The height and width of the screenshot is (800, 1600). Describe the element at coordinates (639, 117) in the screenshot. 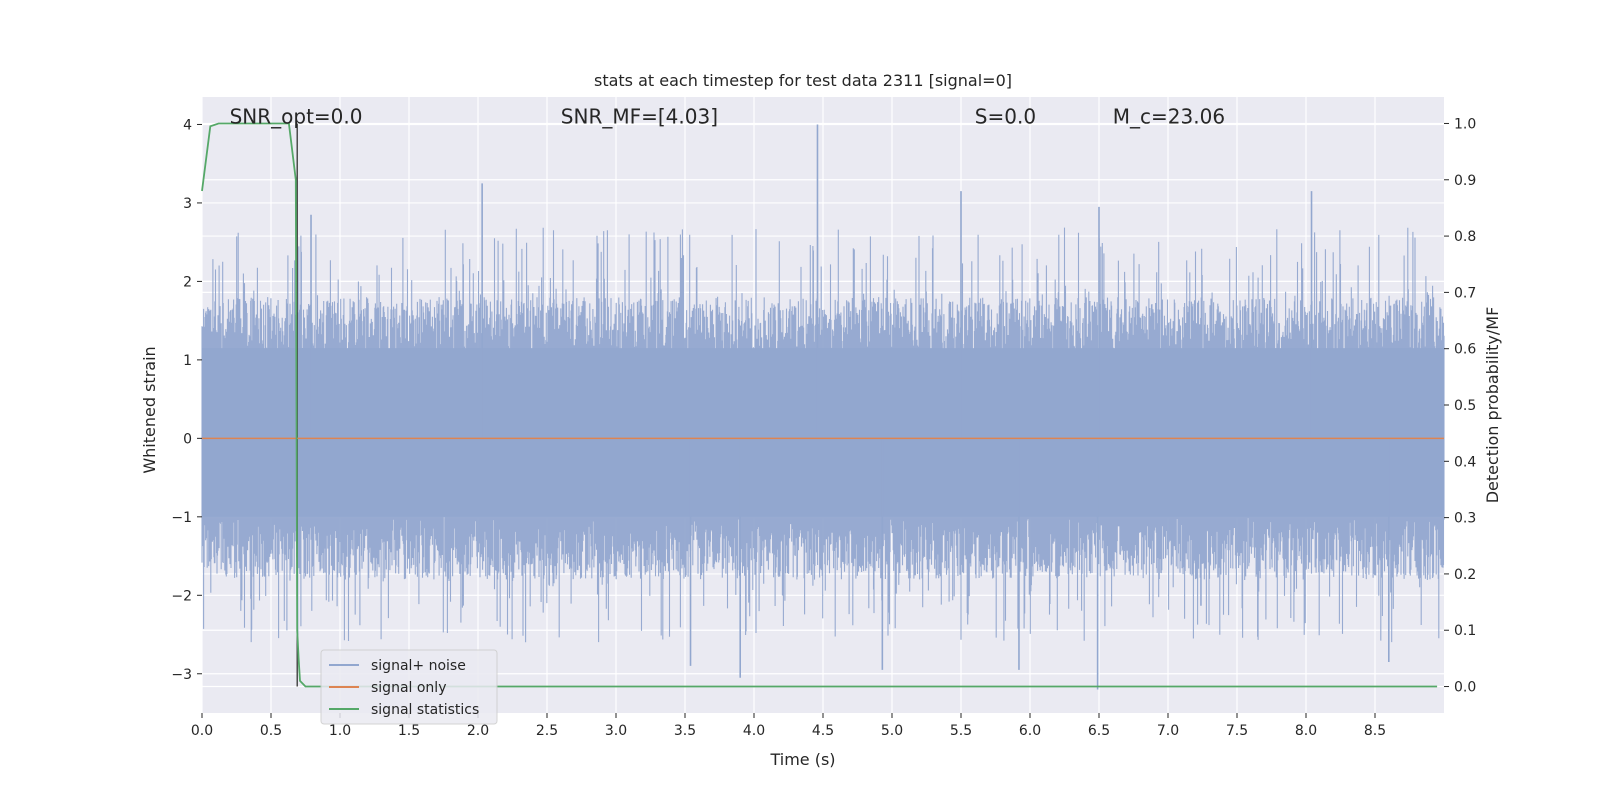

I see `annotation-snr-mf: SNR_MF=[4.03]` at that location.